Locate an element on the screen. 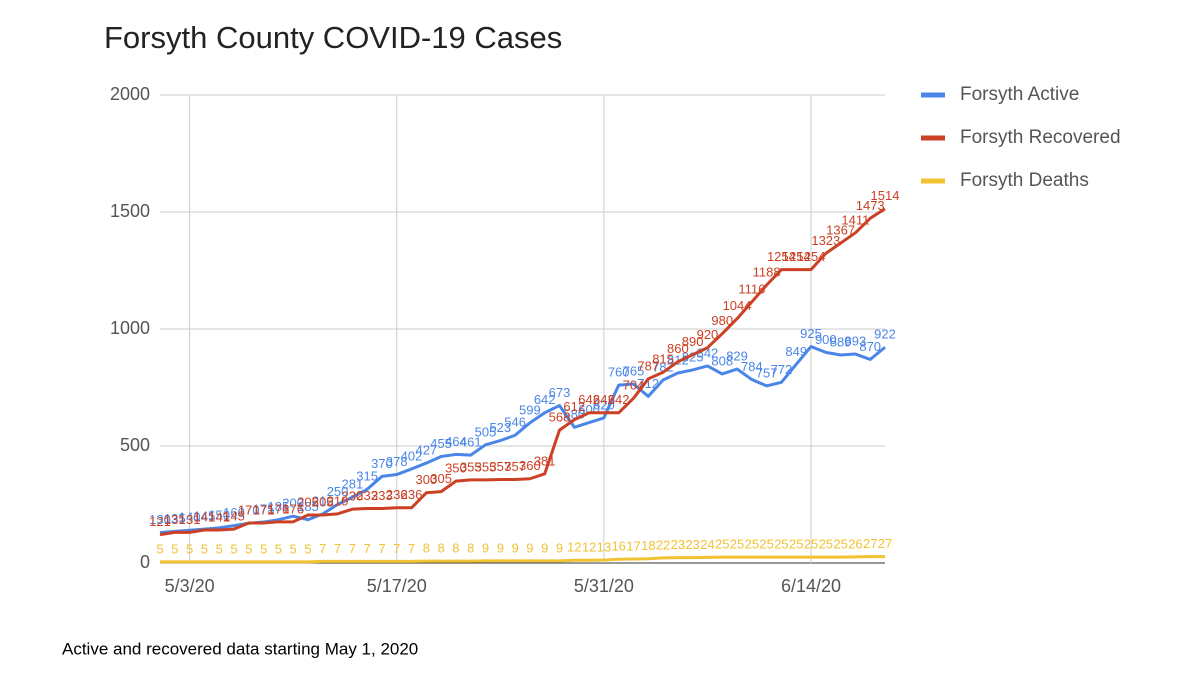 The width and height of the screenshot is (1200, 679). data-label: 757 is located at coordinates (767, 372).